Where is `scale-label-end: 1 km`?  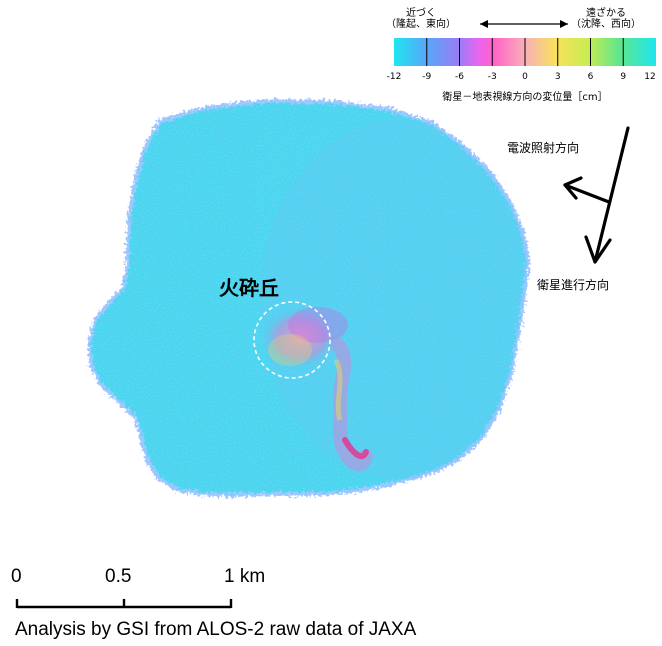 scale-label-end: 1 km is located at coordinates (245, 576).